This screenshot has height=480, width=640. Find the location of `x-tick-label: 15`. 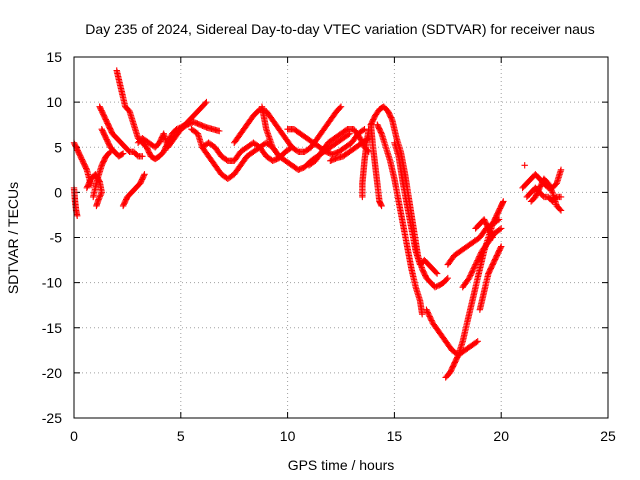

x-tick-label: 15 is located at coordinates (395, 436).